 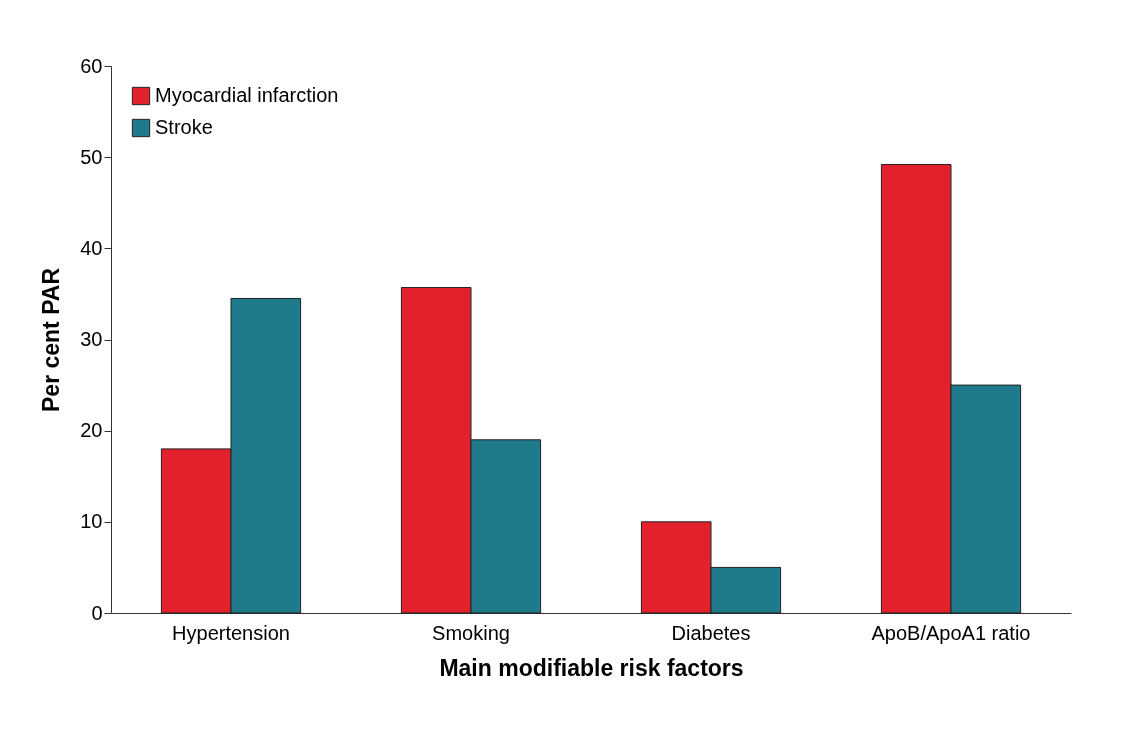 I want to click on legend-label: Myocardial infarction, so click(x=247, y=95).